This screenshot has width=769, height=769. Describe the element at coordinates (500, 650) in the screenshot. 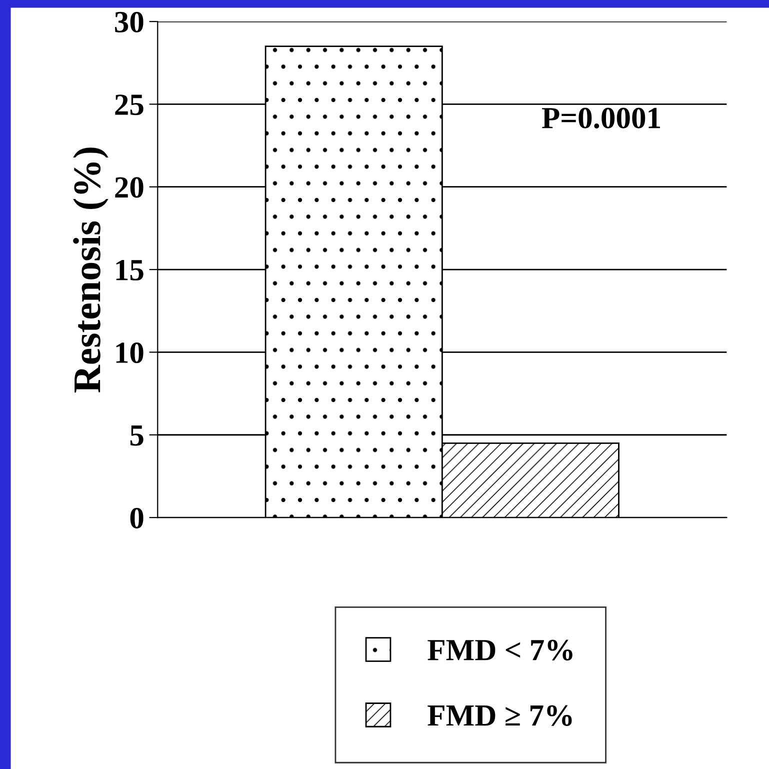

I see `legend-label: FMD < 7%` at that location.